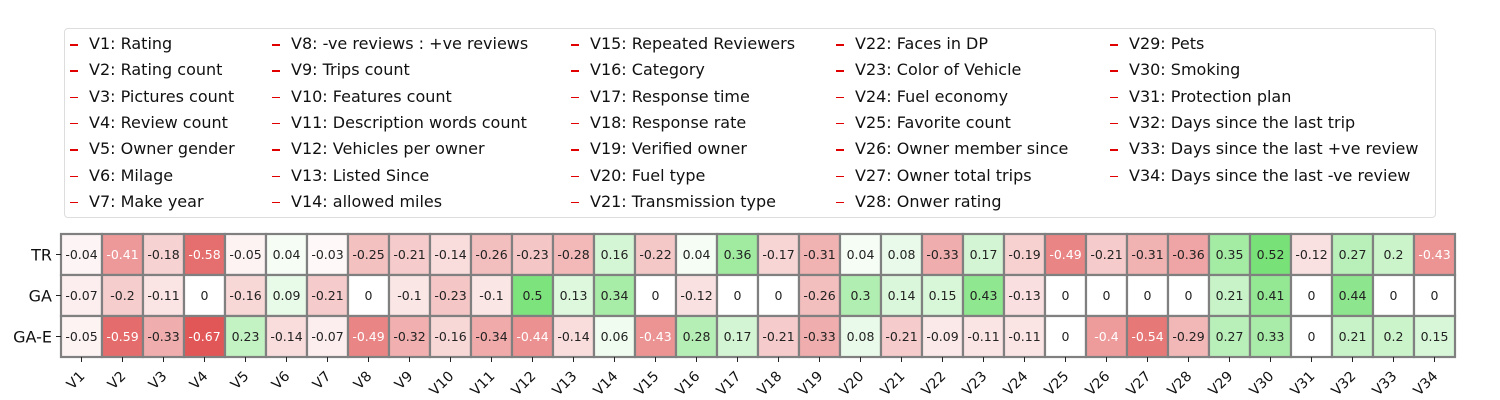 The width and height of the screenshot is (1500, 400). What do you see at coordinates (158, 122) in the screenshot?
I see `legend-entry: V4: Review count` at bounding box center [158, 122].